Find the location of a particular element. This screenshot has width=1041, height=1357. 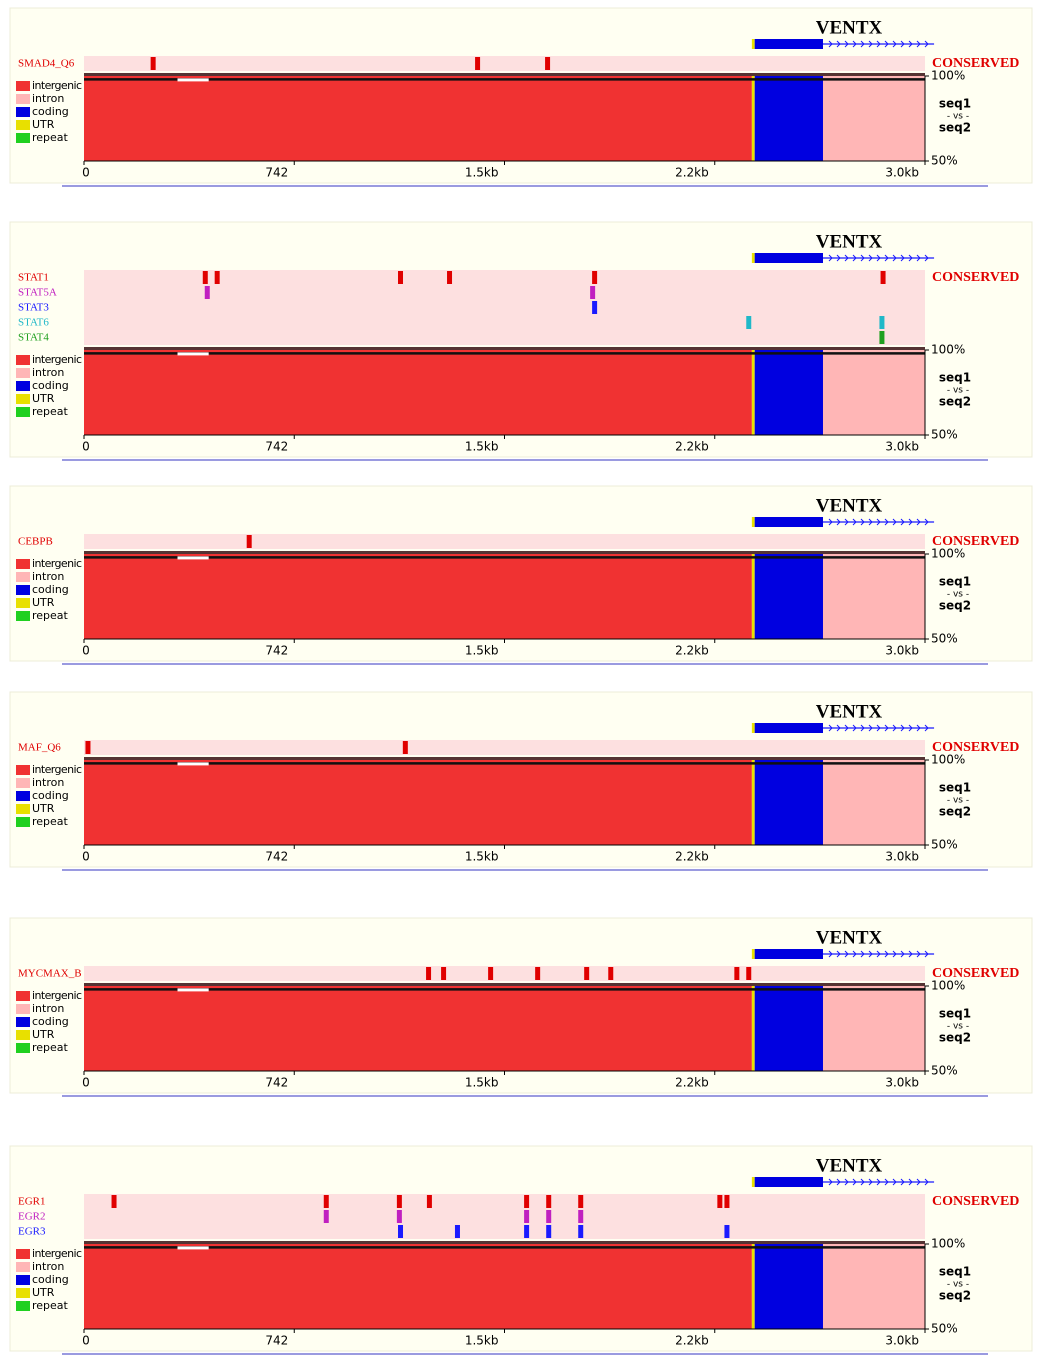

legend-label: coding is located at coordinates (50, 111).